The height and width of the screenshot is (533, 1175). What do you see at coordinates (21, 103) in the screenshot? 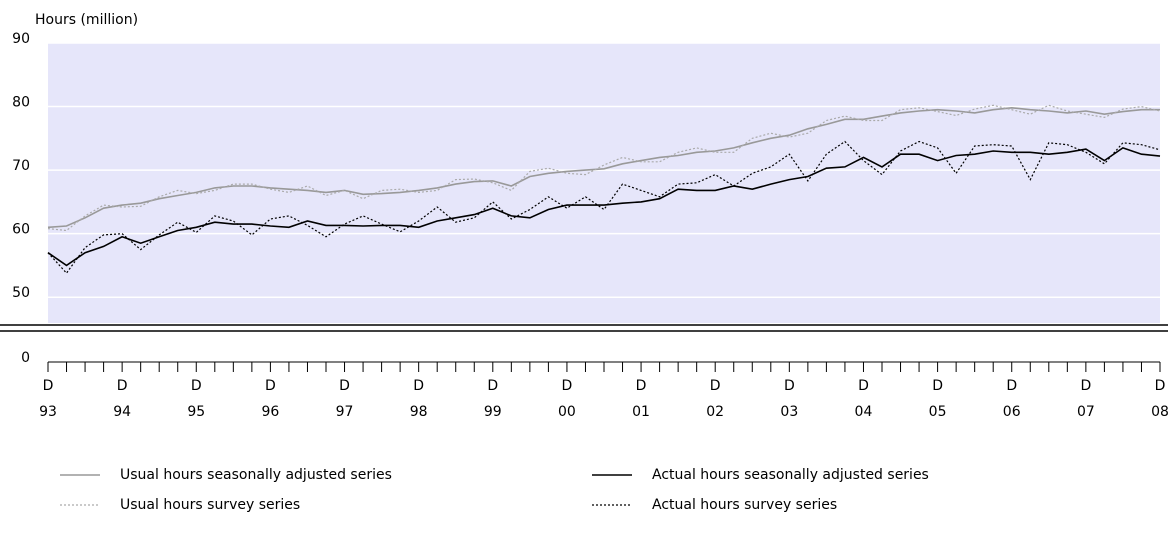
I see `y-tick-label: 80` at bounding box center [21, 103].